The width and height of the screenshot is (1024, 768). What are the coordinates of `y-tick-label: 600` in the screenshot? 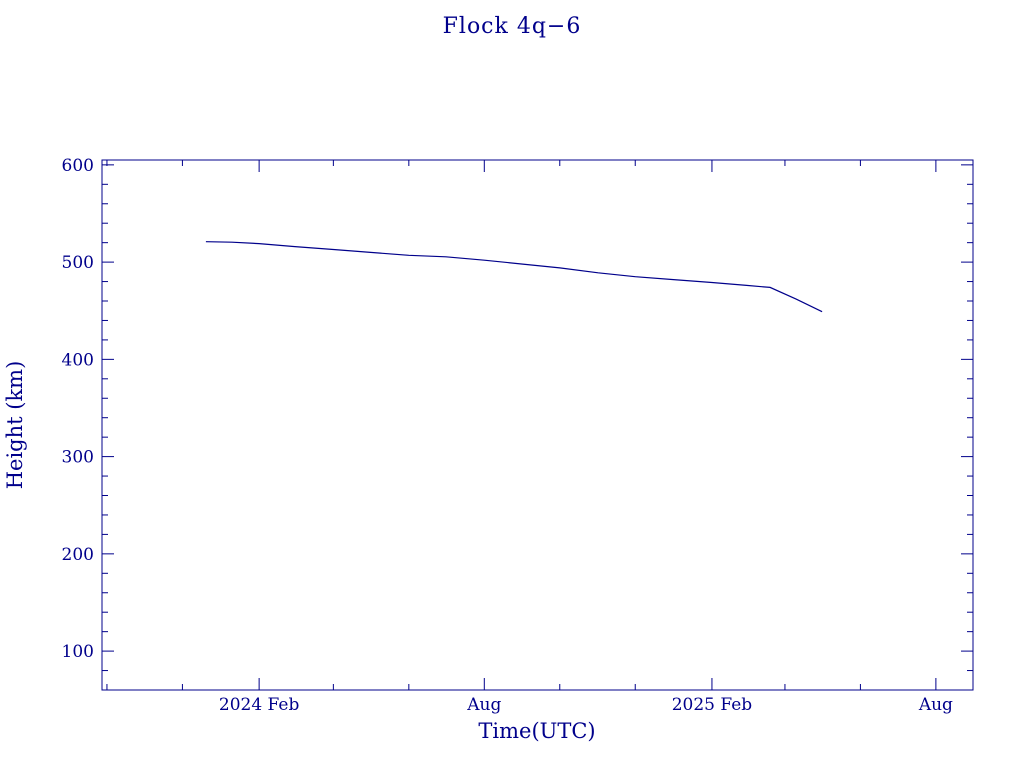 It's located at (78, 166).